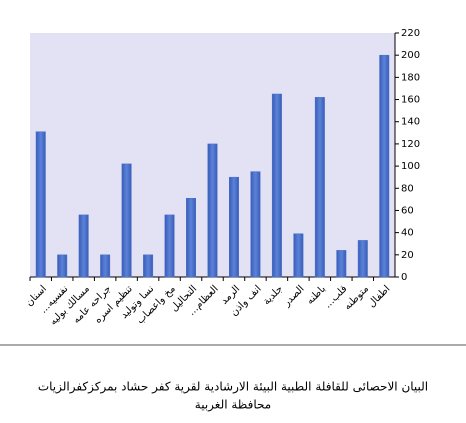 The height and width of the screenshot is (423, 466). I want to click on y-tick-label: 140, so click(410, 122).